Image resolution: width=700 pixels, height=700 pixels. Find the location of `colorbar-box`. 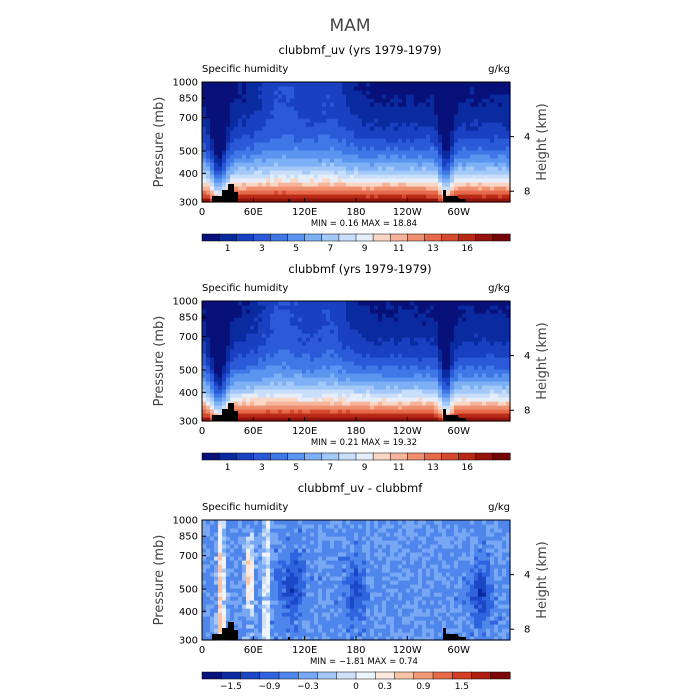

colorbar-box is located at coordinates (398, 237).